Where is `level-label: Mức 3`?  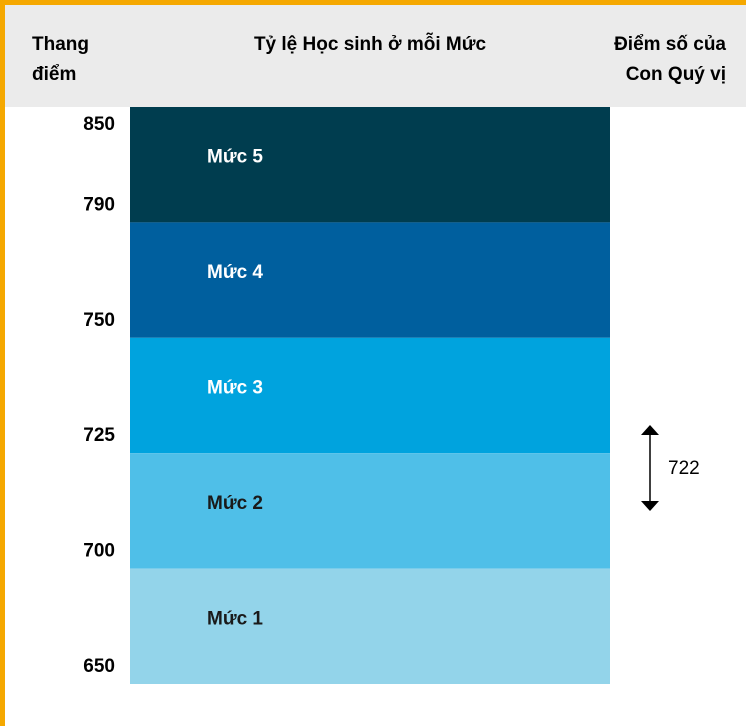 level-label: Mức 3 is located at coordinates (235, 388).